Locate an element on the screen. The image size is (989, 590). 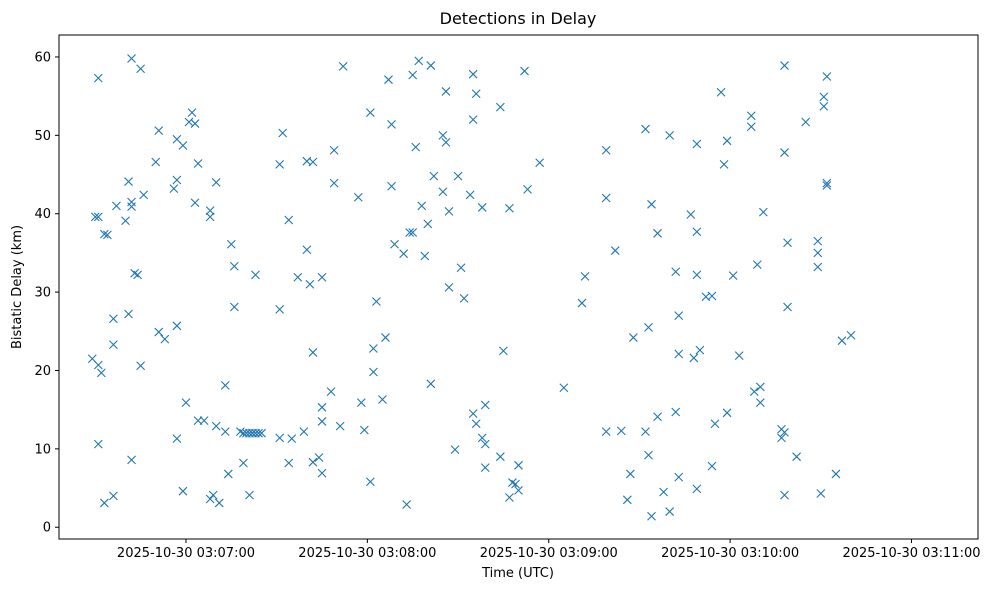
x-tick-label: 2025-10-30 03:07:00 is located at coordinates (186, 553).